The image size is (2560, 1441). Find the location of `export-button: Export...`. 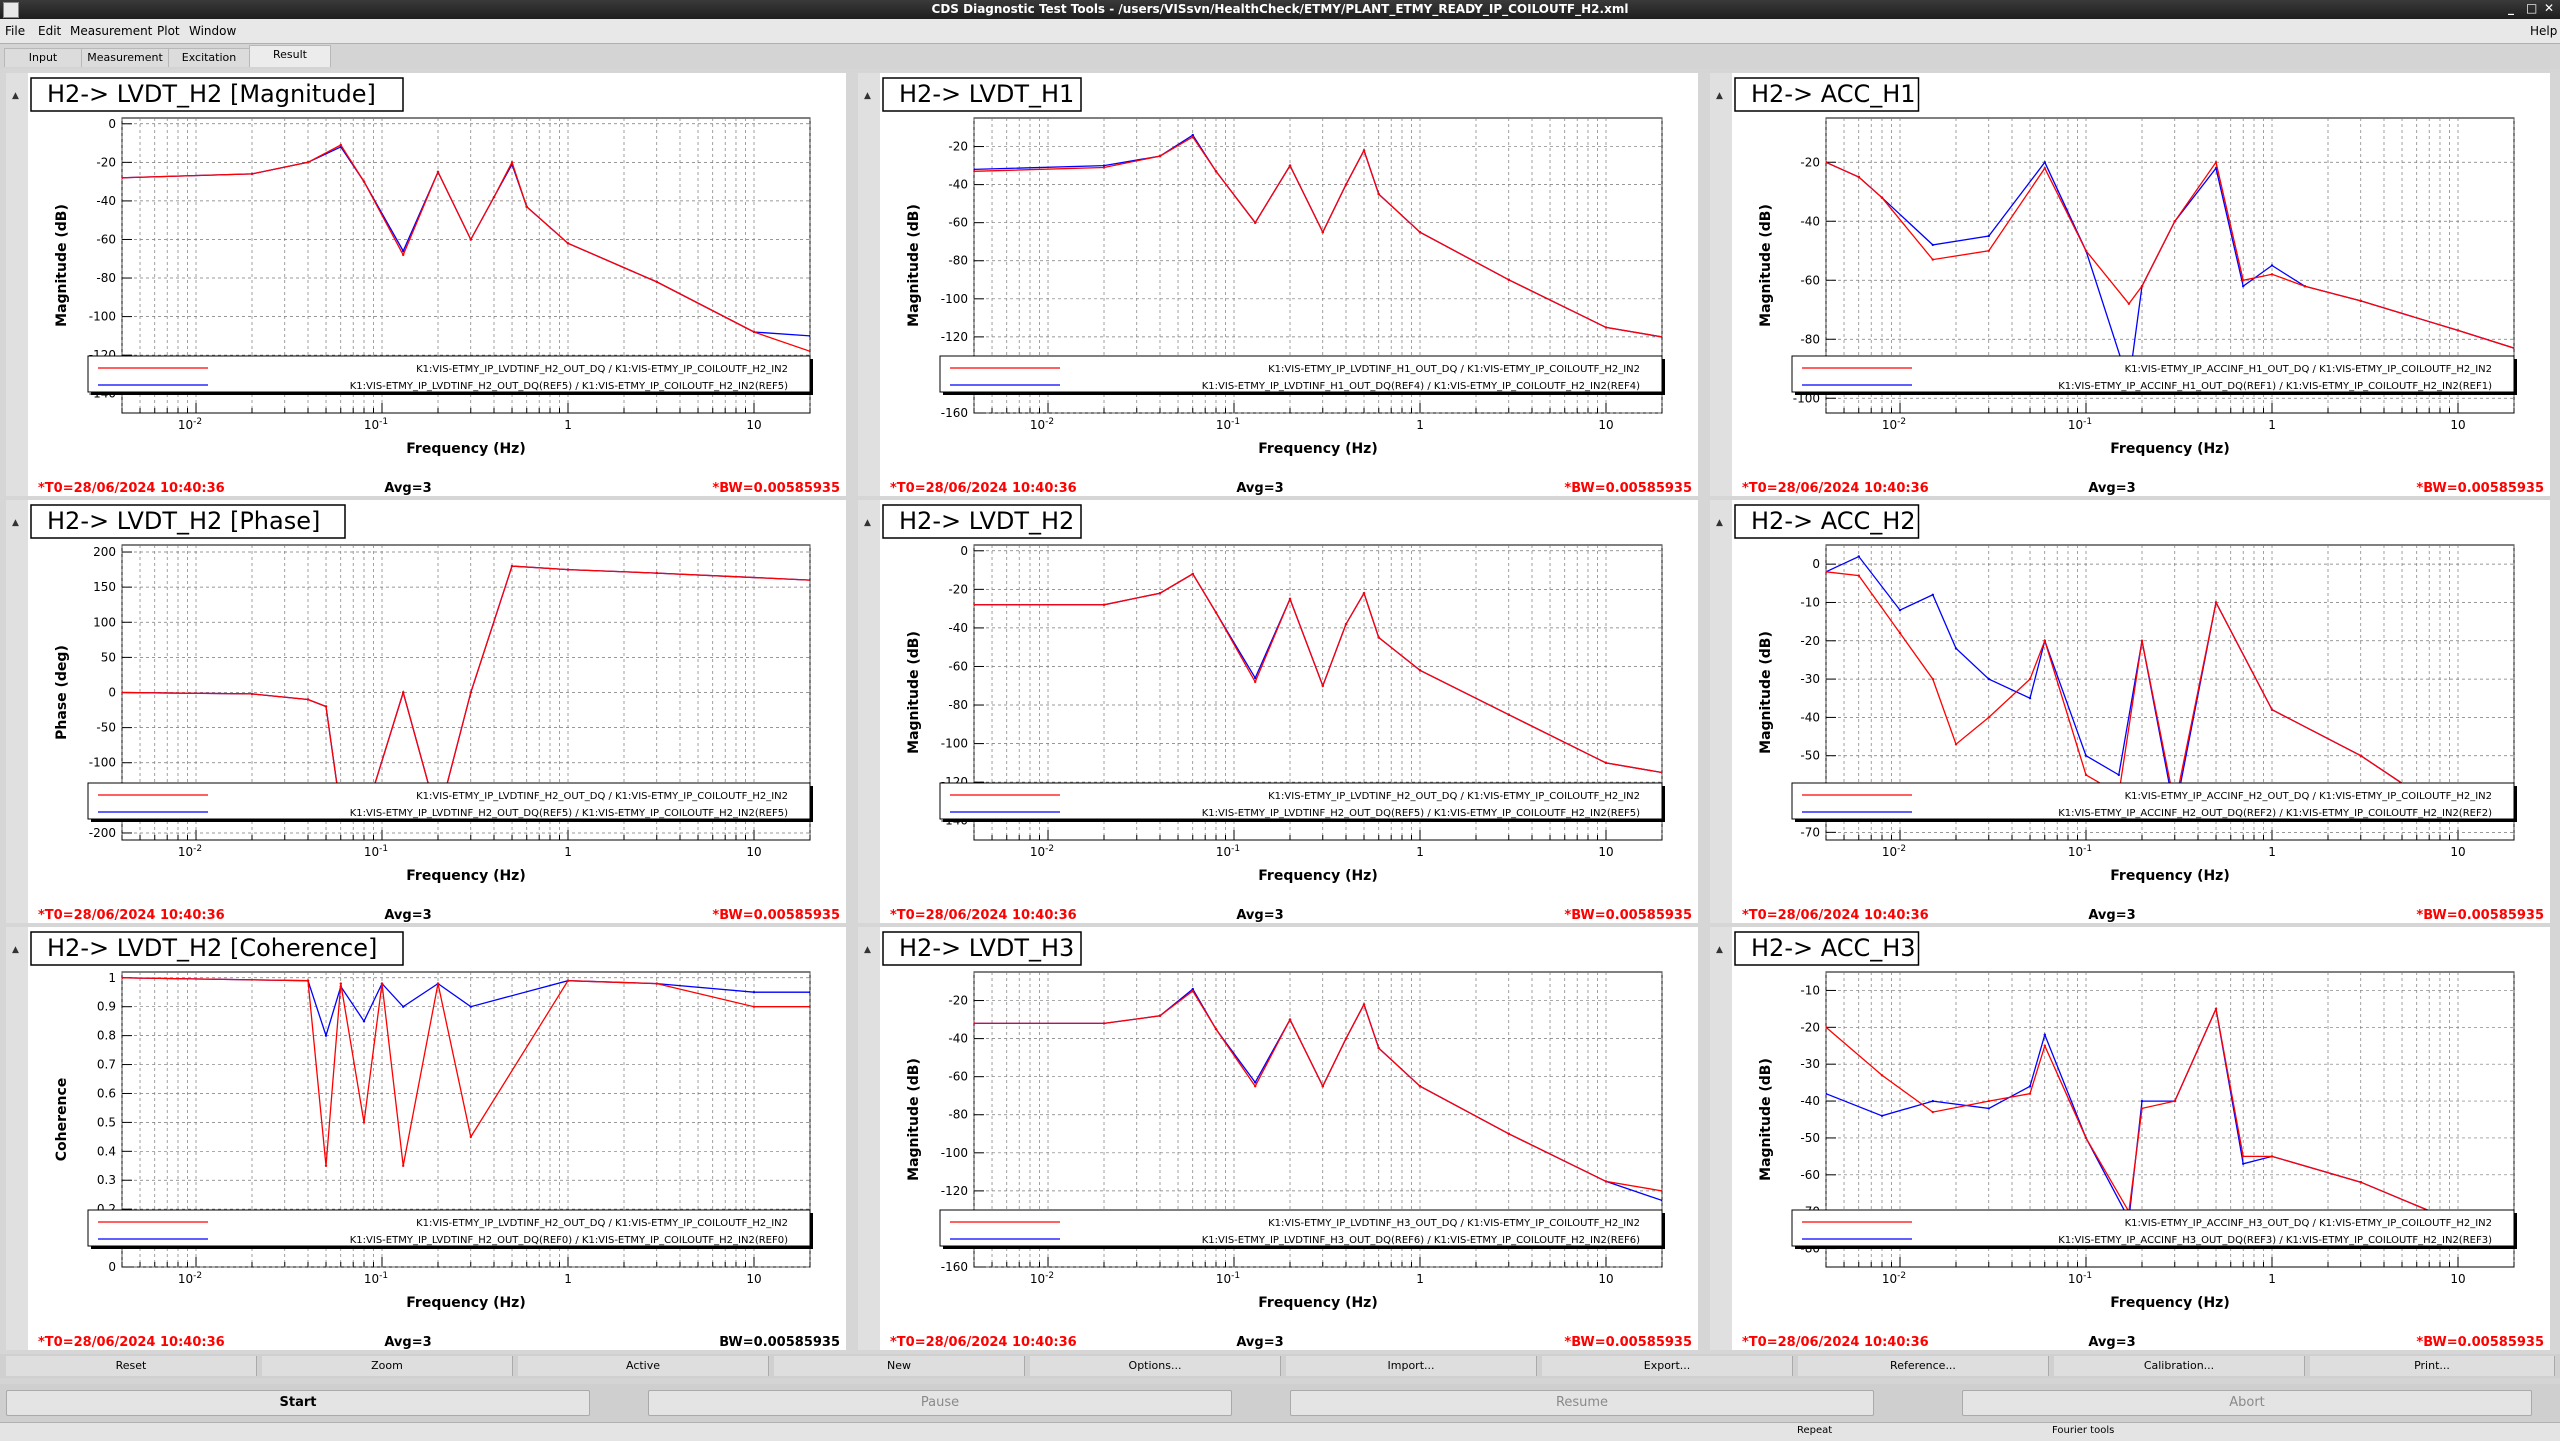

export-button: Export... is located at coordinates (1667, 1366).